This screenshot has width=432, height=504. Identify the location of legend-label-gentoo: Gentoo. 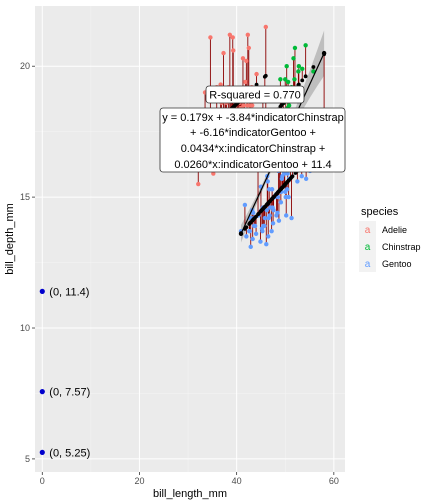
(397, 264).